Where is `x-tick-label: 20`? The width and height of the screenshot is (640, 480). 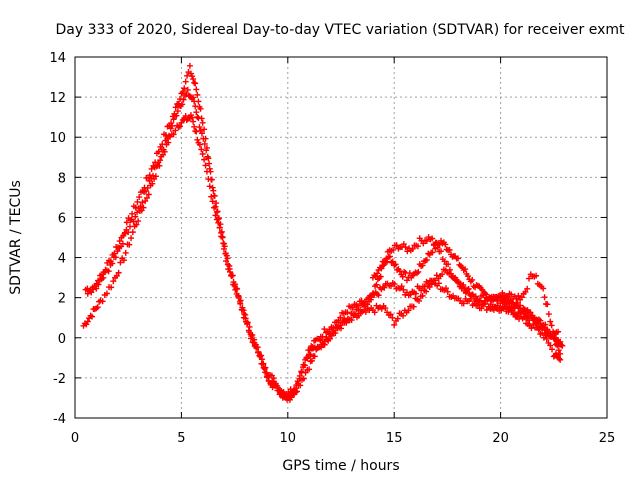
x-tick-label: 20 is located at coordinates (500, 438).